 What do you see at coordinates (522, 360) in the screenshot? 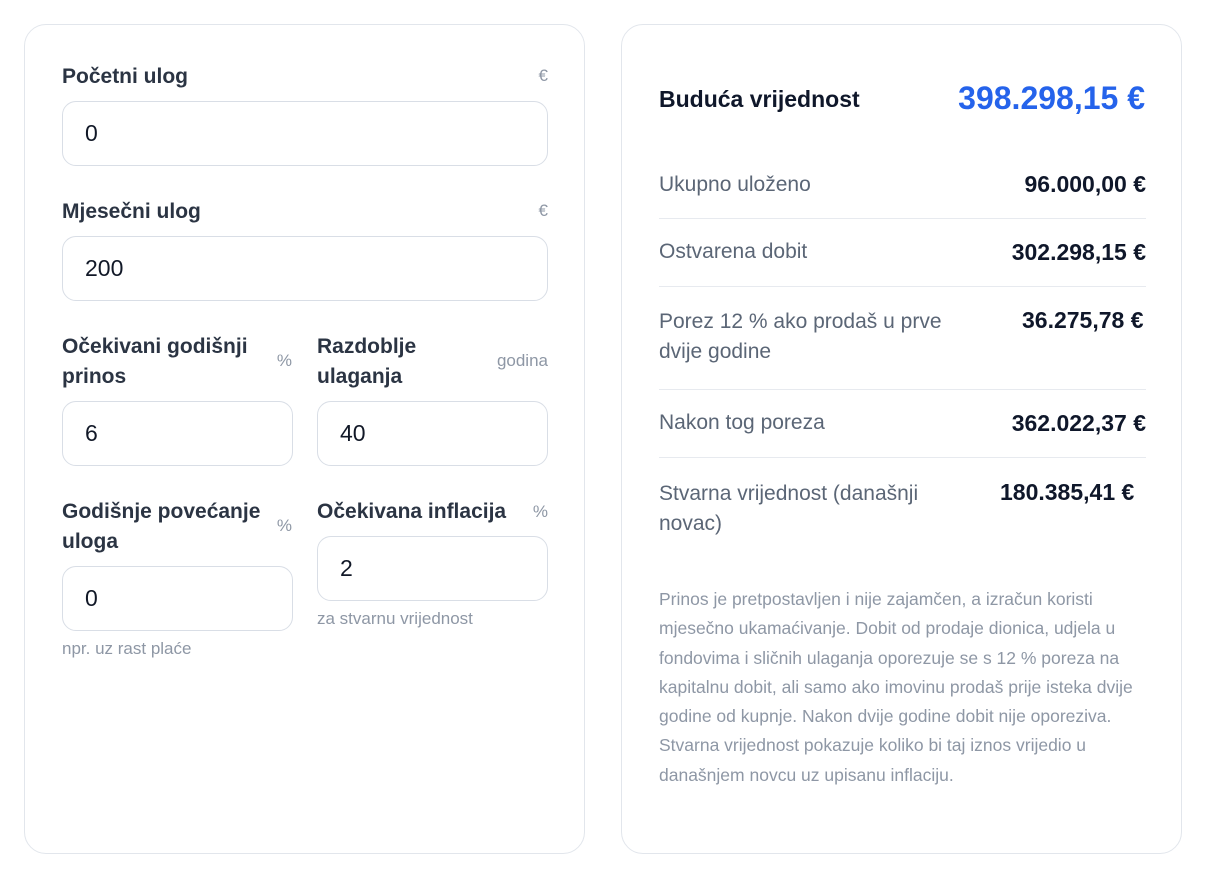
I see `investment-period-unit: godina` at bounding box center [522, 360].